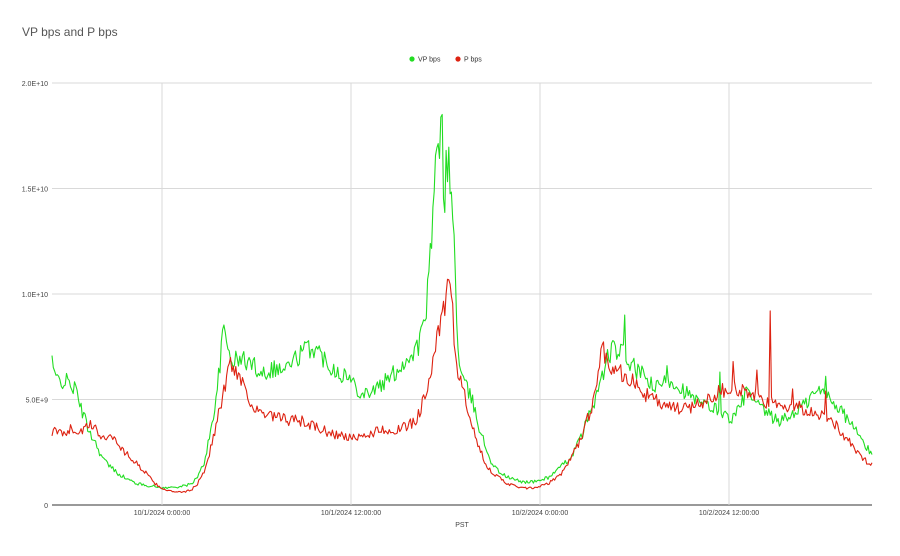 The width and height of the screenshot is (900, 556). What do you see at coordinates (462, 525) in the screenshot?
I see `x-axis-label: PST` at bounding box center [462, 525].